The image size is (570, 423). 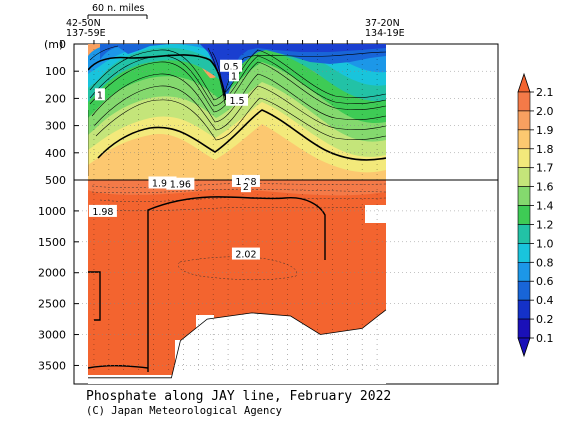 I want to click on y-tick-label-2000: 2000, so click(x=52, y=273).